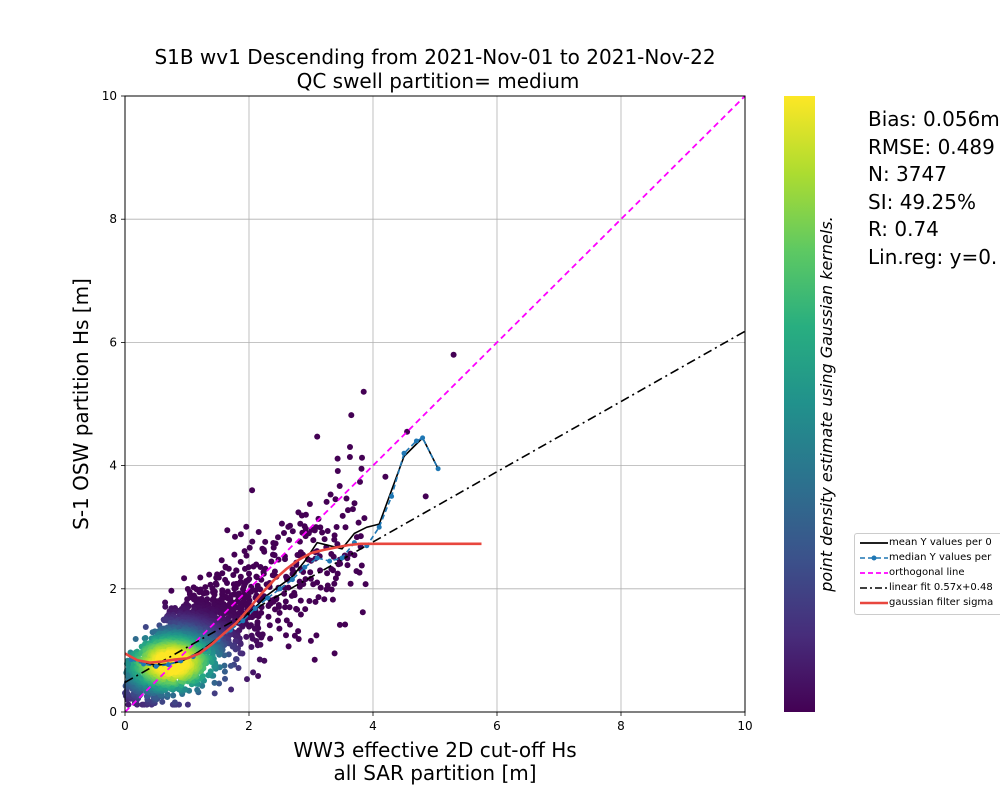 The image size is (1000, 800). Describe the element at coordinates (284, 552) in the screenshot. I see `series-line` at that location.